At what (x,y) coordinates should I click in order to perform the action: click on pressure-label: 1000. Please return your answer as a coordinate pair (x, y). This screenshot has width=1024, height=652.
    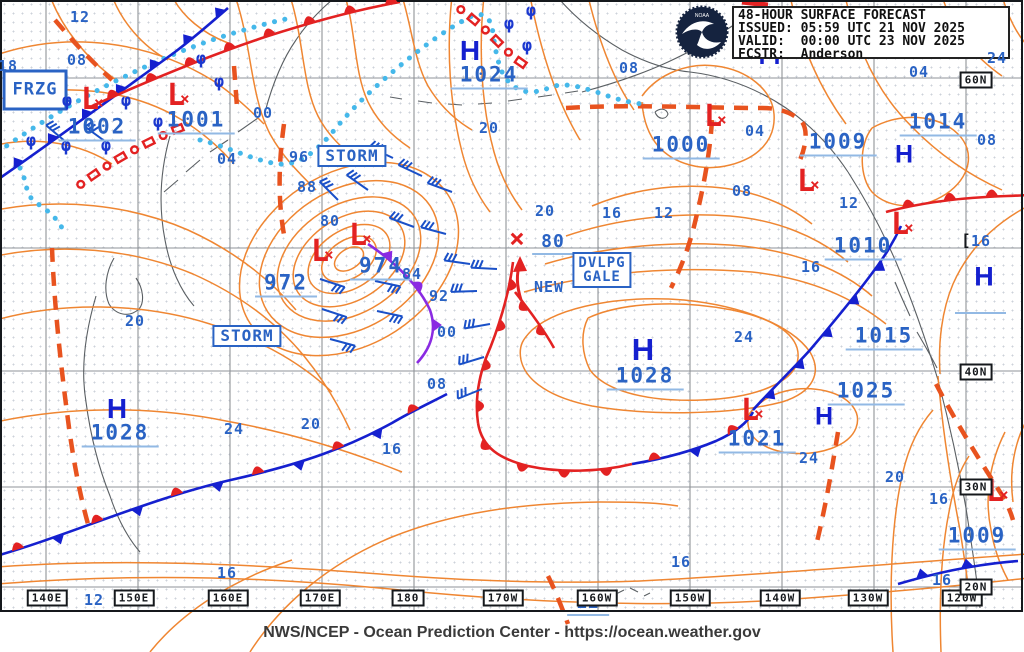
    Looking at the image, I should click on (681, 146).